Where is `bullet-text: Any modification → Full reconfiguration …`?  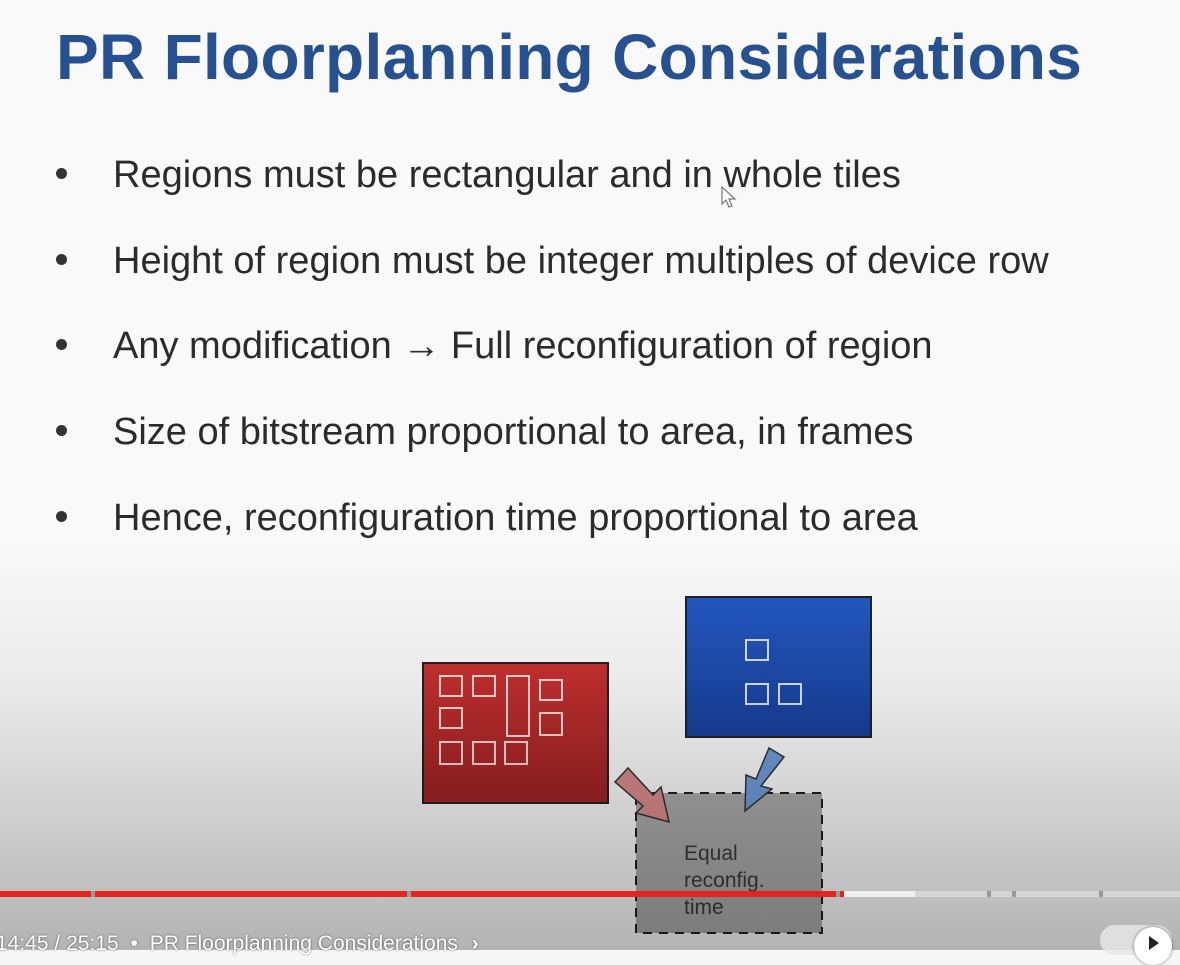
bullet-text: Any modification → Full reconfiguration … is located at coordinates (523, 346).